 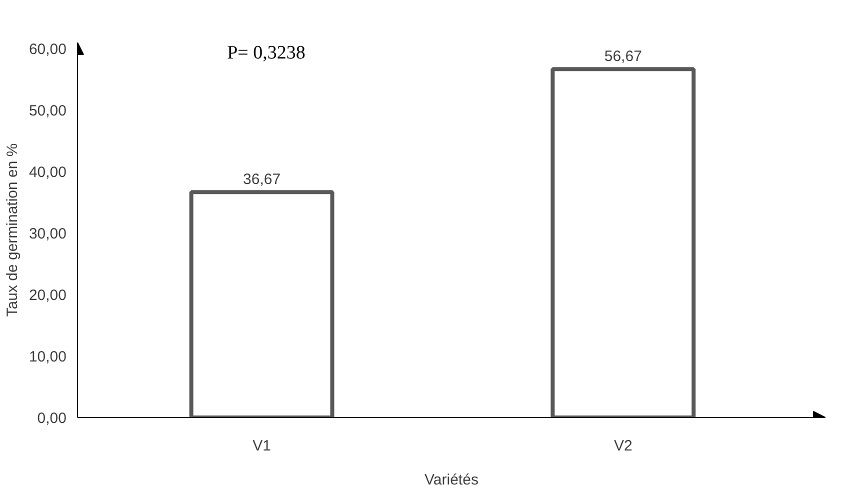 I want to click on y-tick-label: 60,00, so click(x=47, y=49).